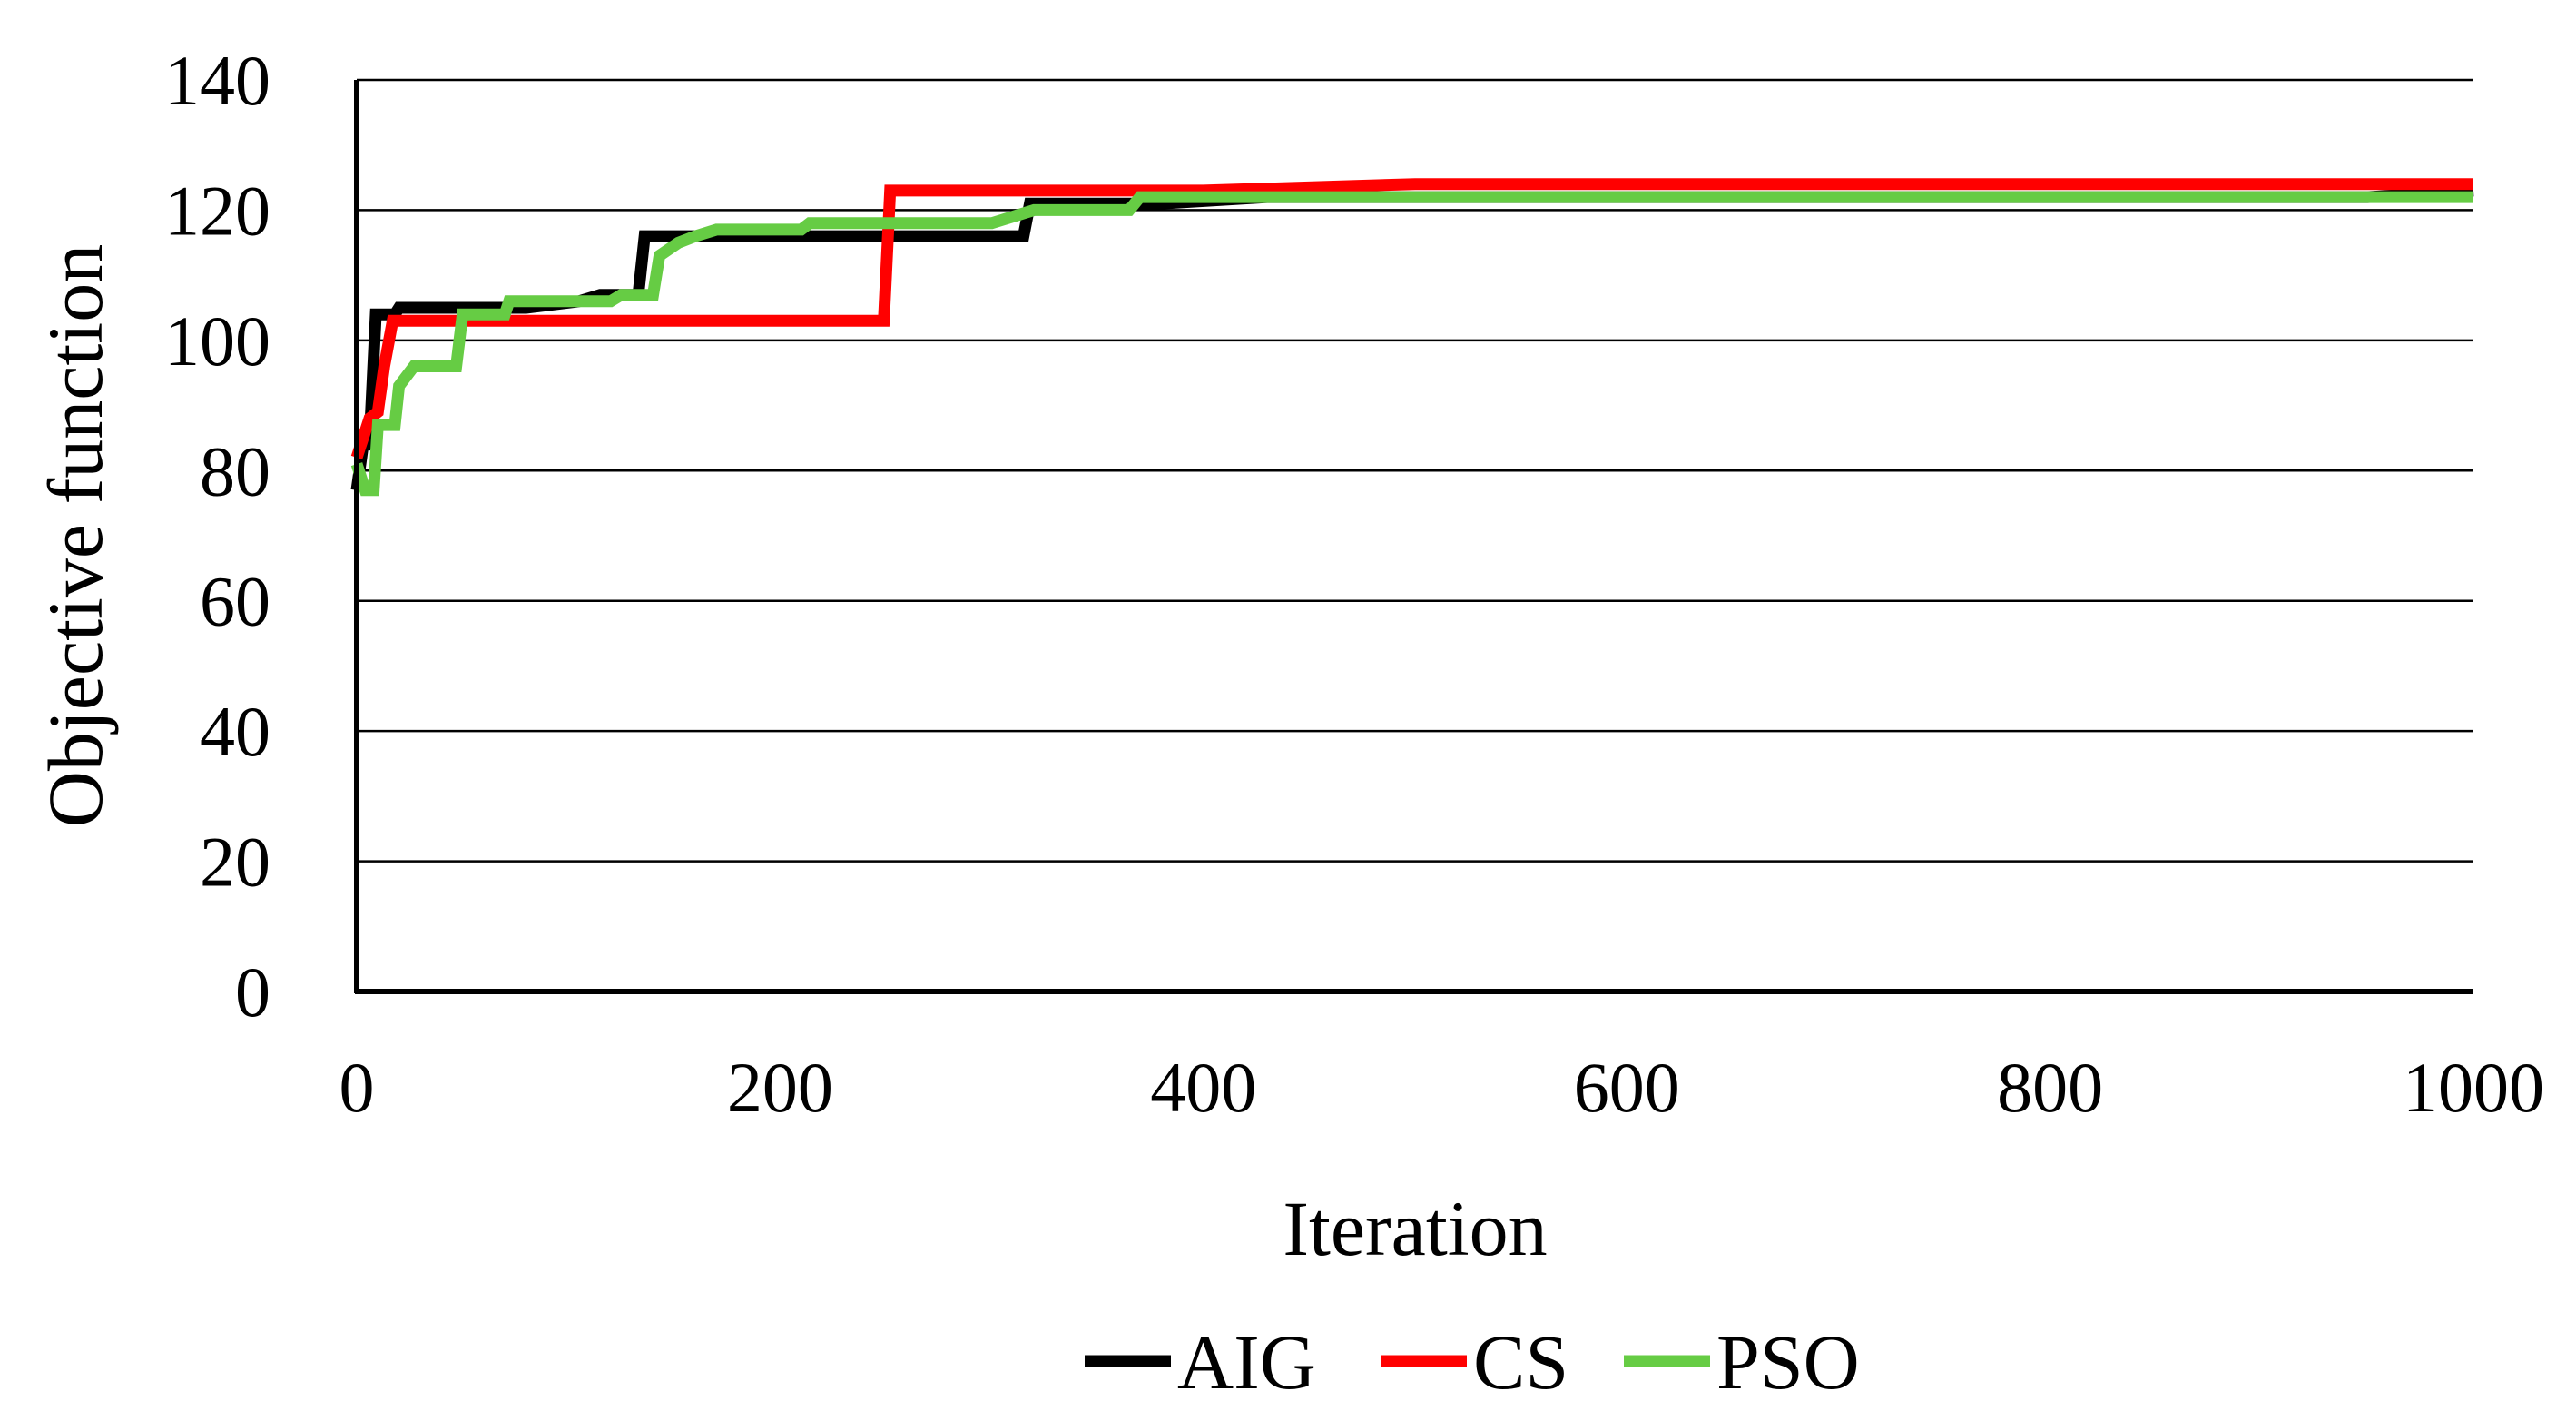 The width and height of the screenshot is (2576, 1421). I want to click on y-tick-label: 0, so click(252, 991).